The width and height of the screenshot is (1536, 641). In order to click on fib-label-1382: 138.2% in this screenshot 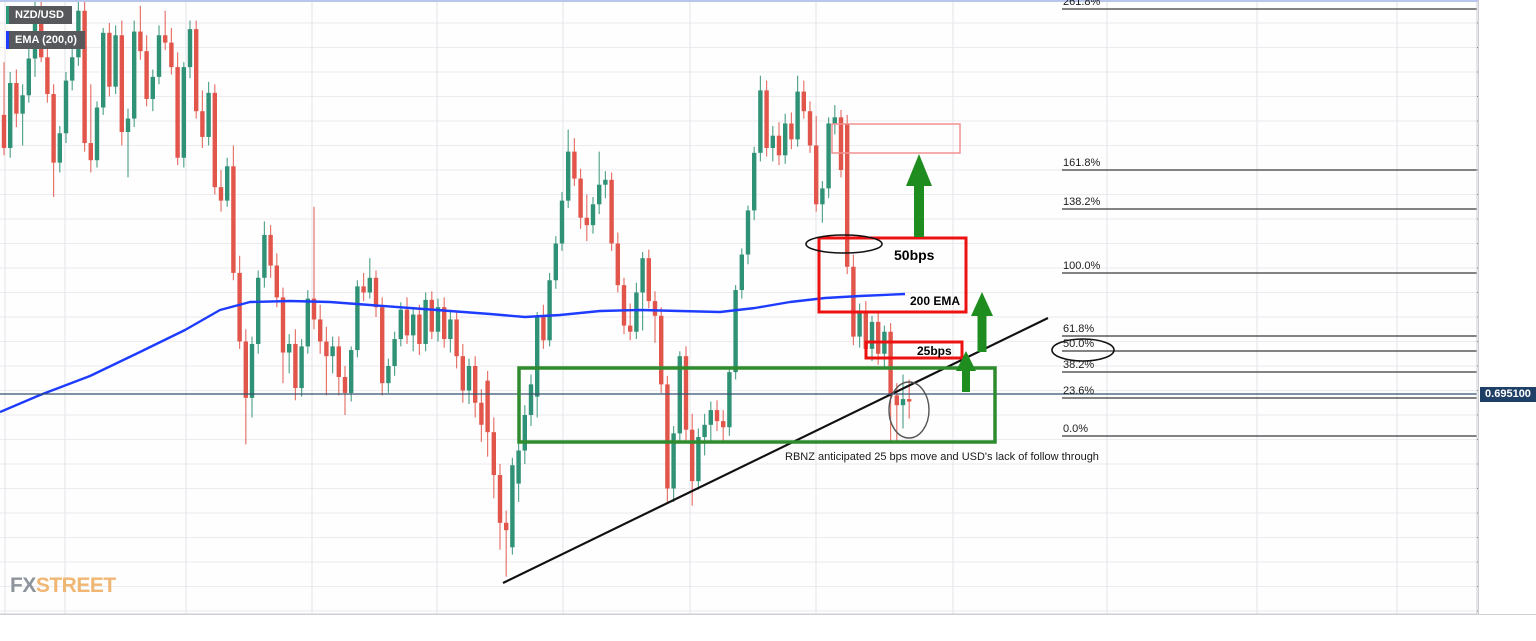, I will do `click(1082, 202)`.